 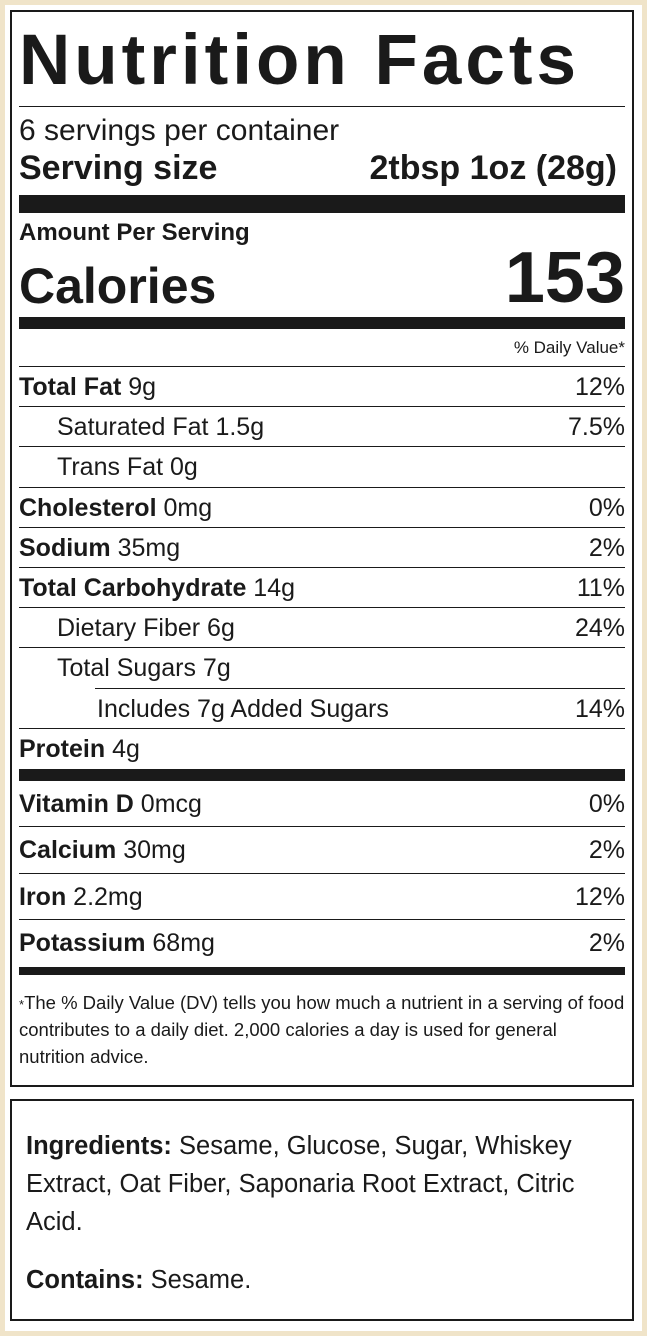 I want to click on nutrient-row: Cholesterol 0mg 0%, so click(x=322, y=508).